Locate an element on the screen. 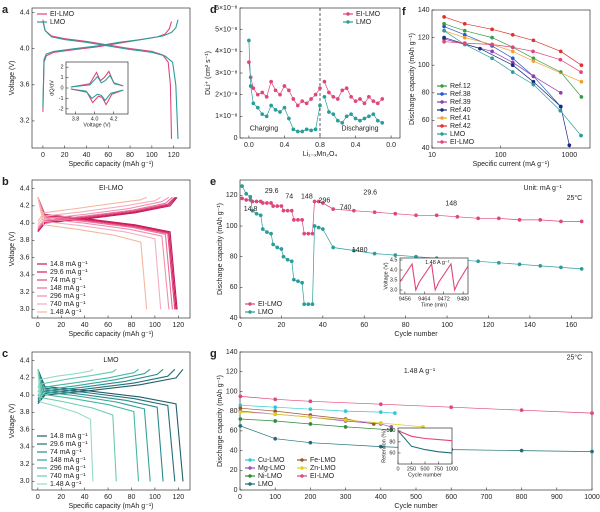 The image size is (600, 512). y-tick-label: 3.8 is located at coordinates (25, 412).